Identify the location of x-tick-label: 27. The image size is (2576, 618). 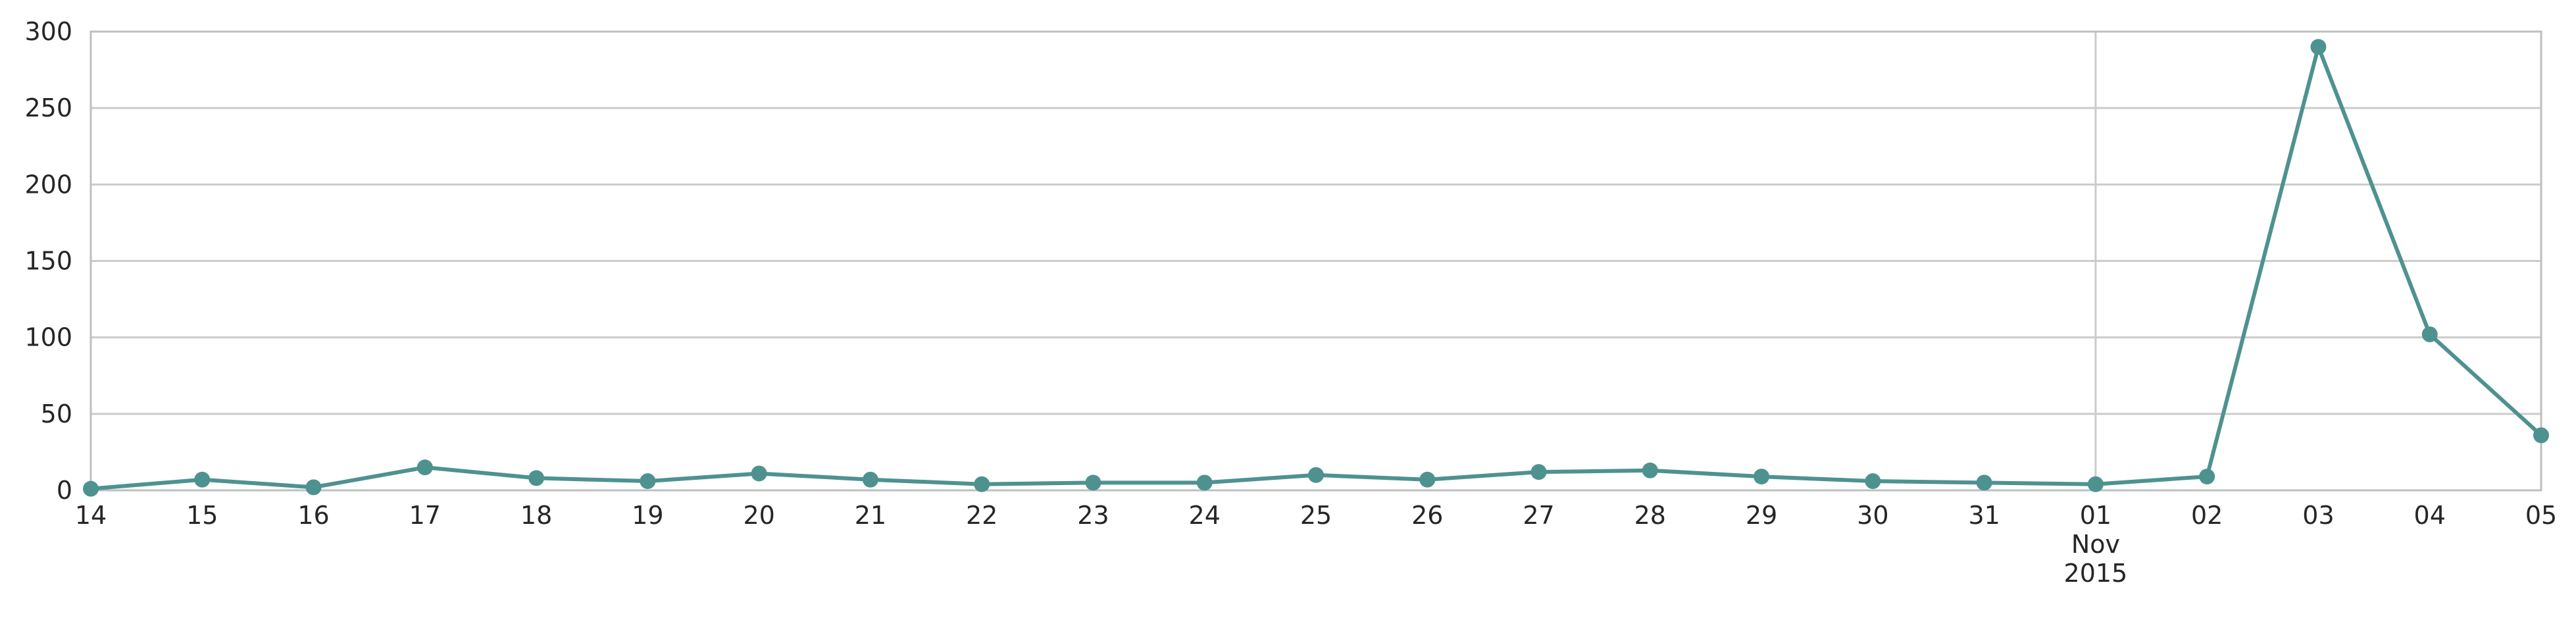
(1539, 515).